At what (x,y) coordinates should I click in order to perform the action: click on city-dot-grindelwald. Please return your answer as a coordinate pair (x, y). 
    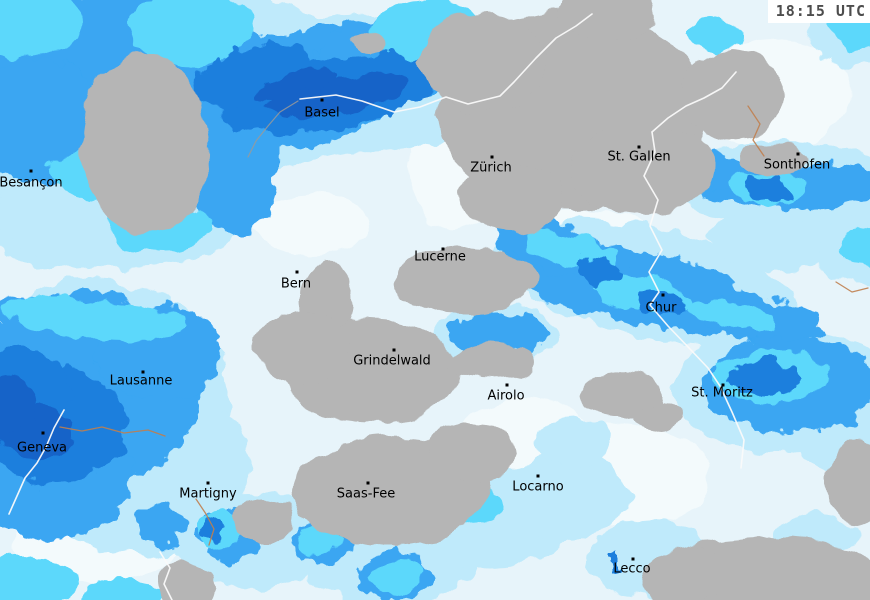
    Looking at the image, I should click on (394, 350).